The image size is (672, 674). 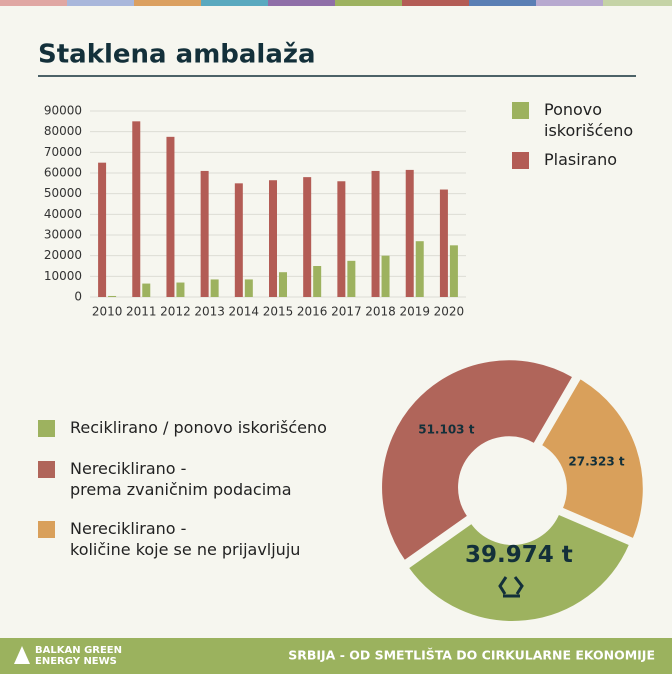 I want to click on logo-text: ENERGY NEWS, so click(x=76, y=661).